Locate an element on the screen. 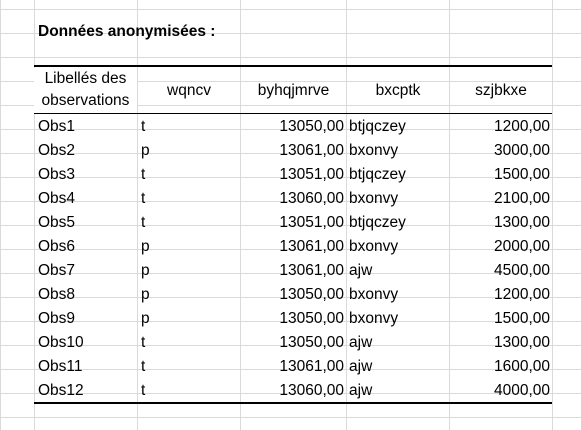 Image resolution: width=581 pixels, height=430 pixels. header-label-line2: observations is located at coordinates (85, 100).